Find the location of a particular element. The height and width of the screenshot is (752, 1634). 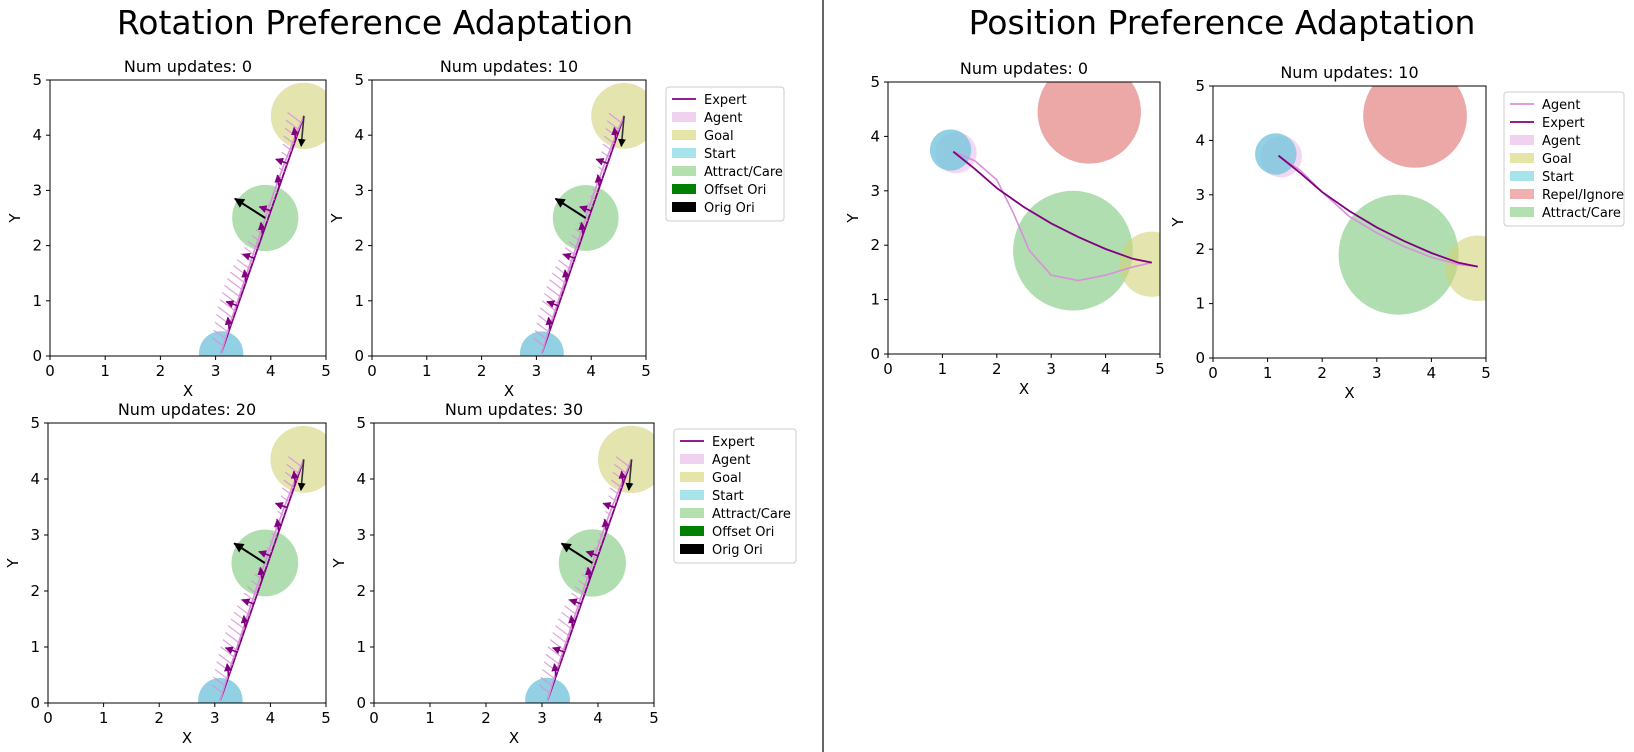

y-tick-label: 2 is located at coordinates (875, 245).